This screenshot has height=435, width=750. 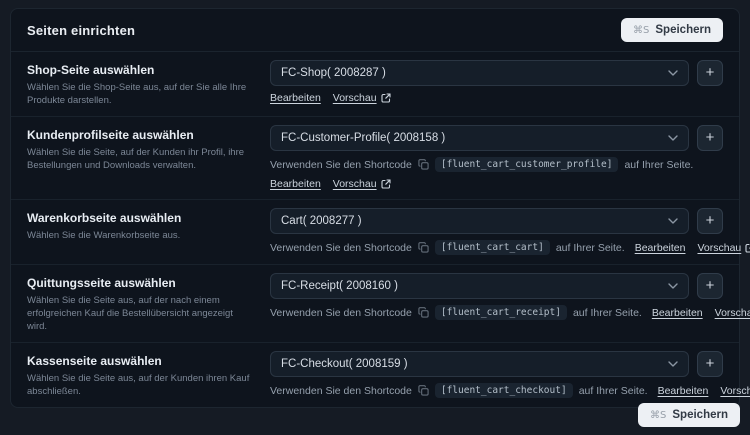 What do you see at coordinates (363, 138) in the screenshot?
I see `customer-profile-page-select-value: FC-Customer-Profile( 2008158 )` at bounding box center [363, 138].